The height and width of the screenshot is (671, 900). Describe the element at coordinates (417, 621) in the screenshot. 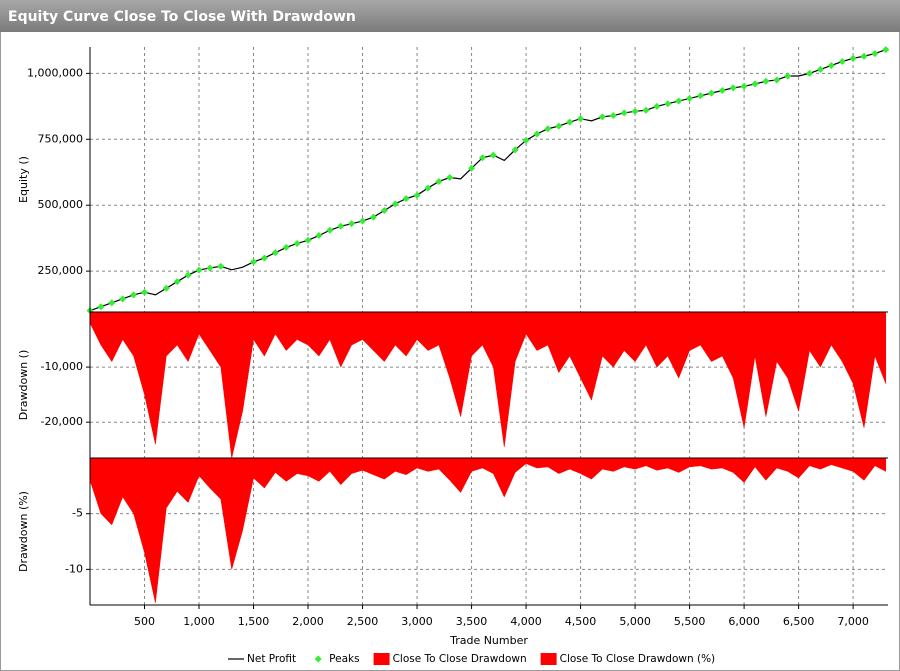

I see `x-tick-label: 3,000` at that location.